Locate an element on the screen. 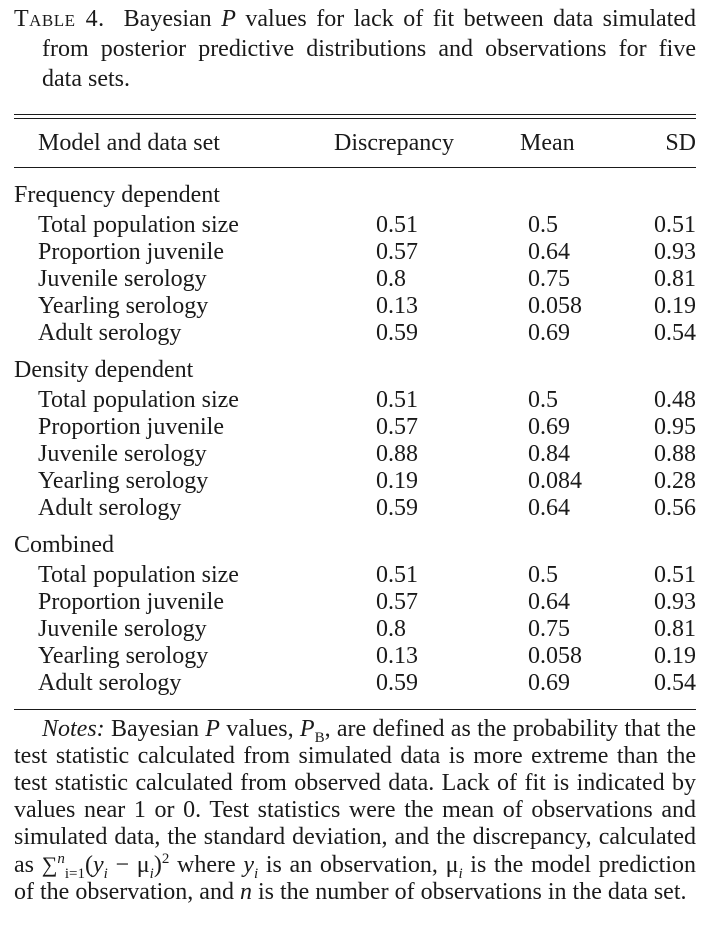 The image size is (710, 946). cell-sd: 0.95 is located at coordinates (675, 427).